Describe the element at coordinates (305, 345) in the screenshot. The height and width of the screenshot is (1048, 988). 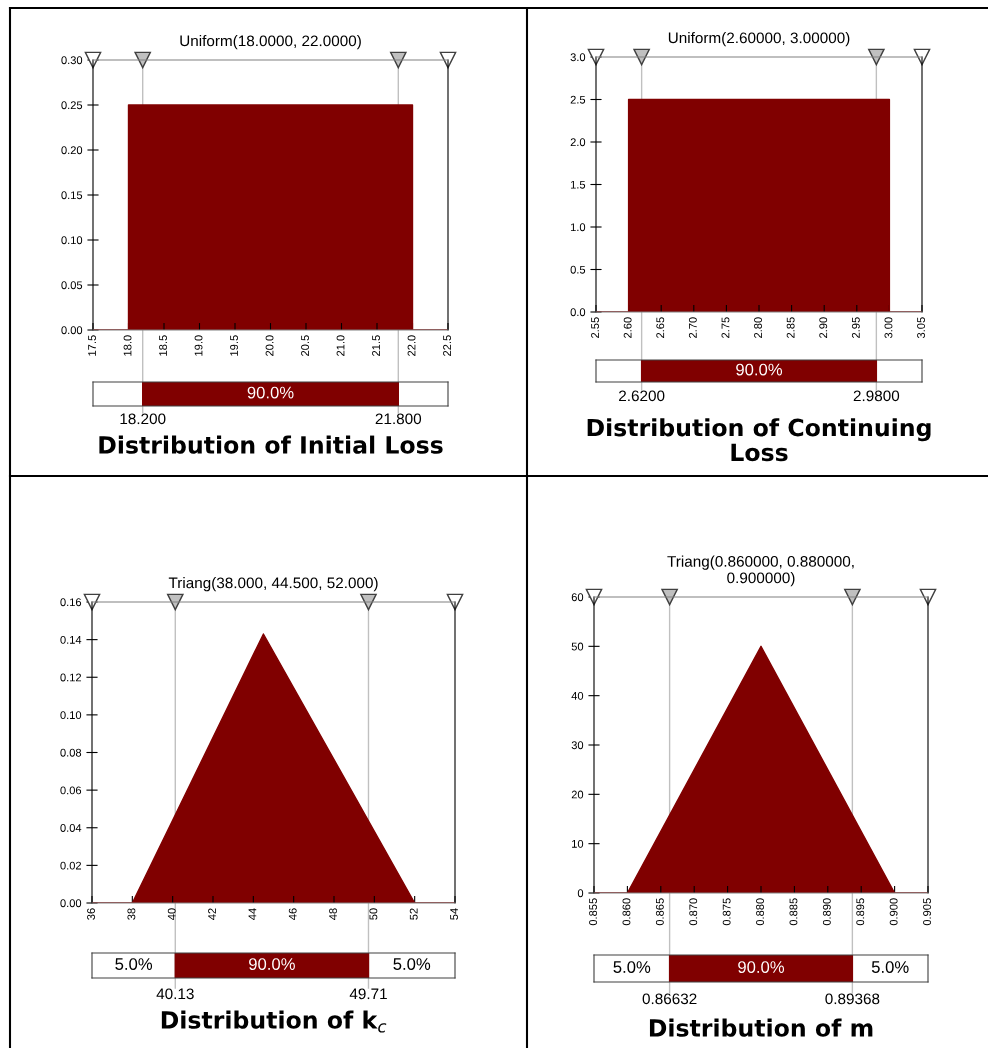
I see `x-tick-label: 20.5` at that location.